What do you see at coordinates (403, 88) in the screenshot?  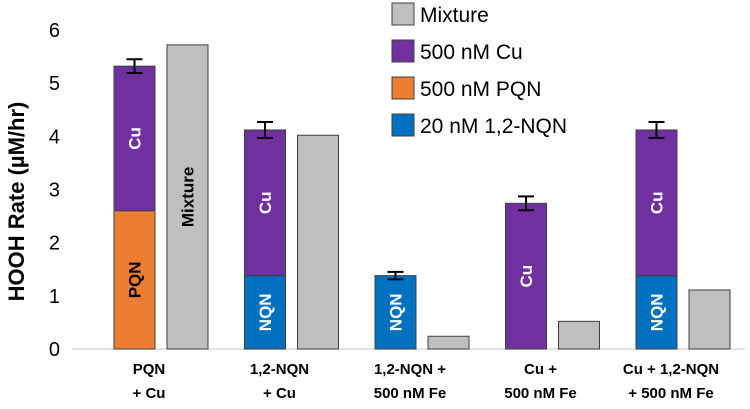 I see `legend-swatch-pqn` at bounding box center [403, 88].